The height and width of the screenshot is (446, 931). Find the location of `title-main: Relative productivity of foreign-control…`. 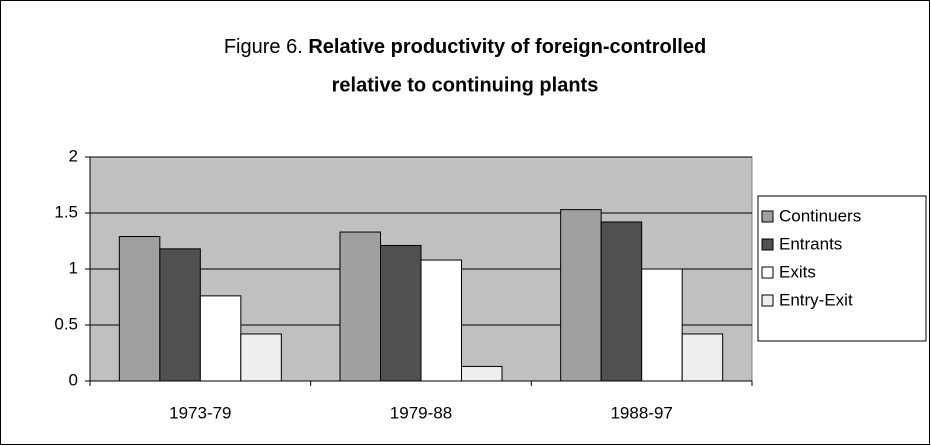

title-main: Relative productivity of foreign-control… is located at coordinates (507, 47).